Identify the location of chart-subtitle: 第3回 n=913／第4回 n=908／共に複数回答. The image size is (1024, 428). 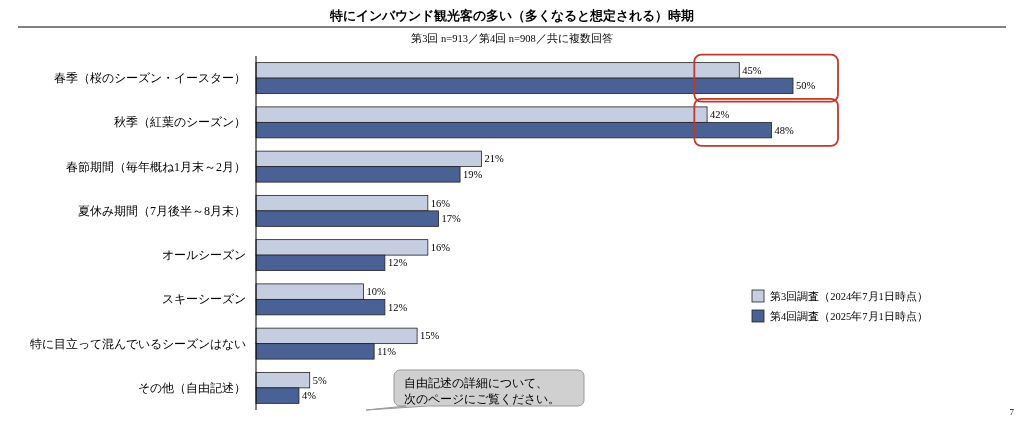
(512, 38).